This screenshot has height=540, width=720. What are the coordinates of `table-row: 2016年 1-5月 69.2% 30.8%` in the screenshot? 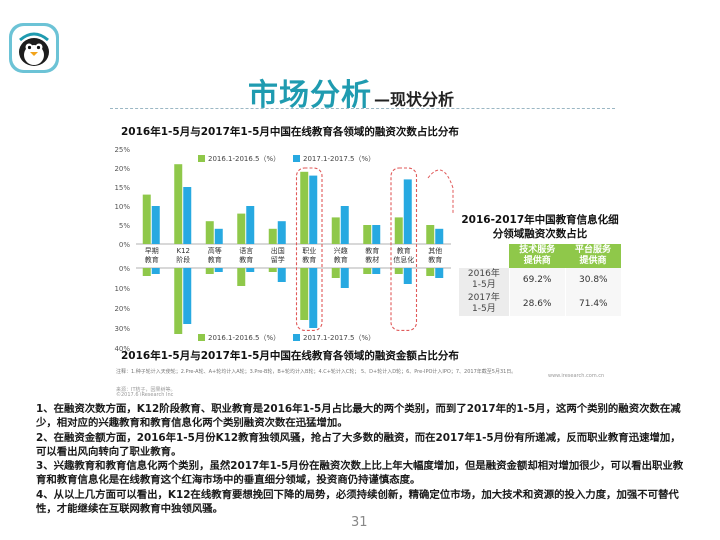 It's located at (540, 280).